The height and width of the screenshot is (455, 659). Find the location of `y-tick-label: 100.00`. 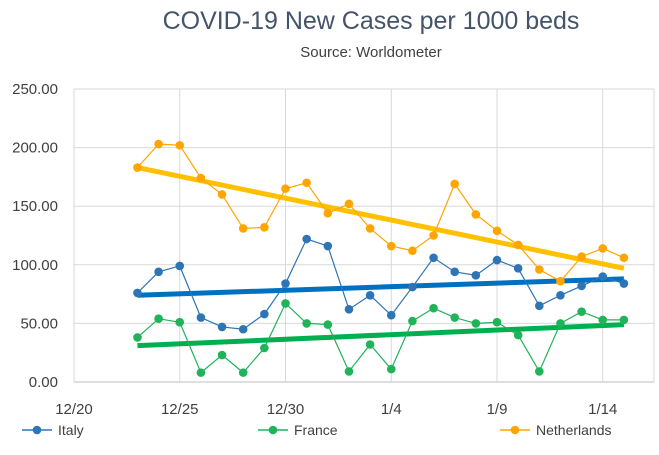

y-tick-label: 100.00 is located at coordinates (35, 265).